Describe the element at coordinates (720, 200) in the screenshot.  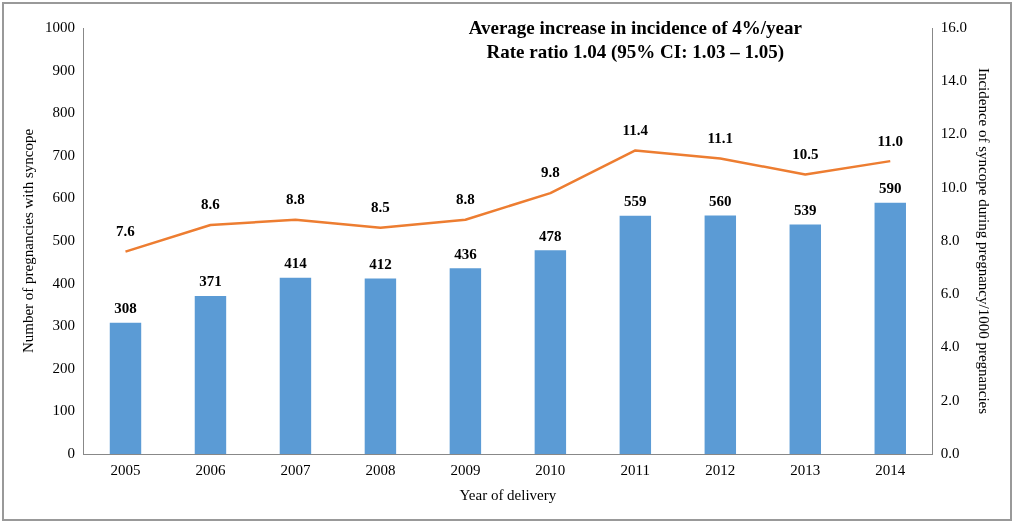
I see `data-label: 560` at that location.